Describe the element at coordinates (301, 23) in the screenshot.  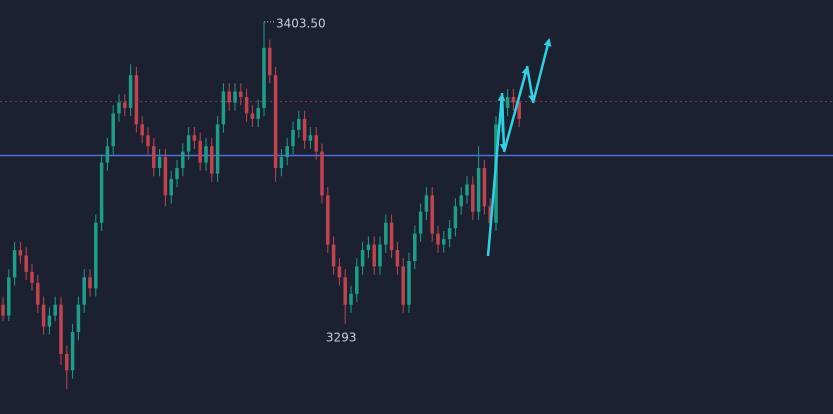
I see `high-label: 3403.50` at that location.